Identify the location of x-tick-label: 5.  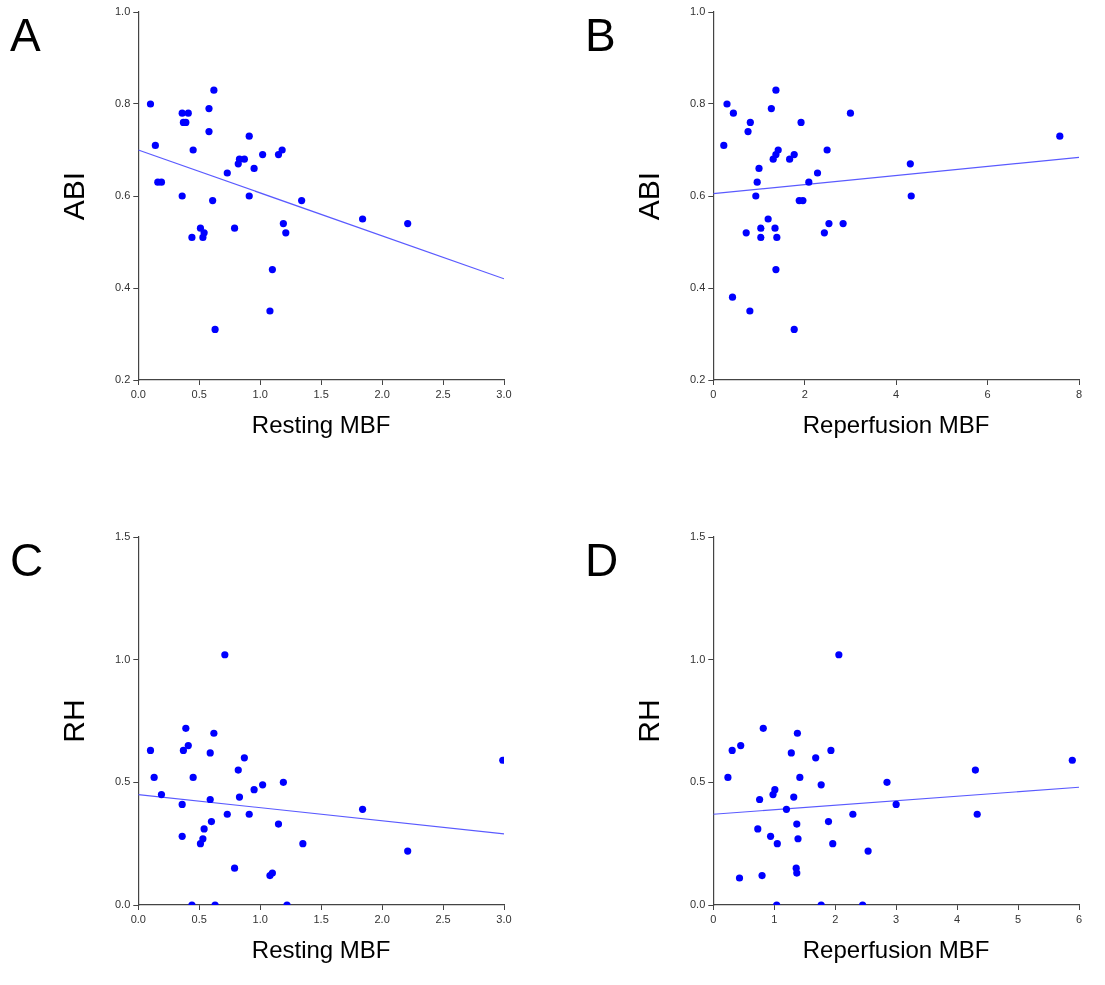
(1018, 918).